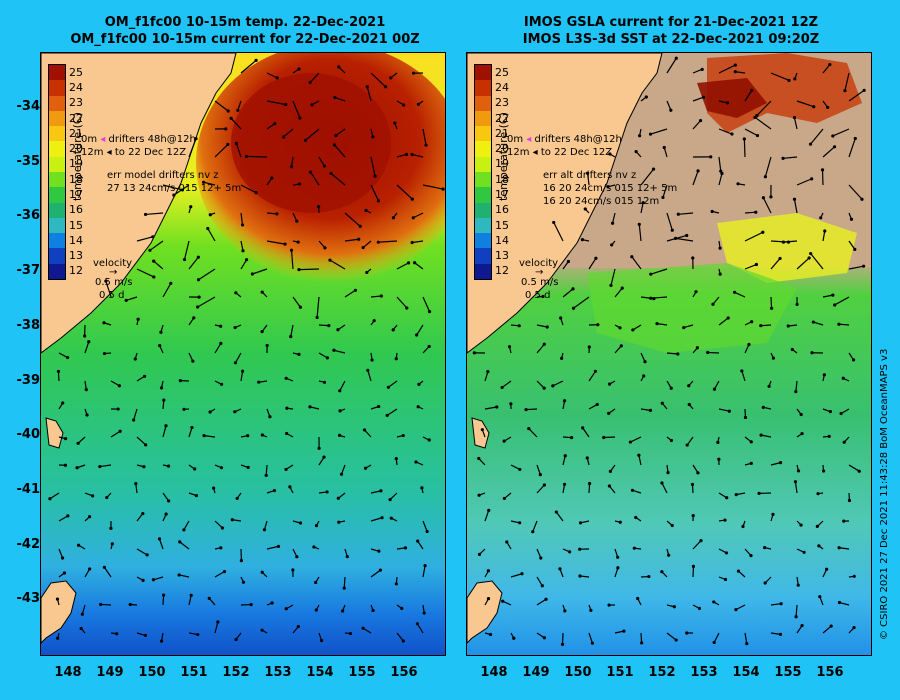 This screenshot has height=700, width=900. Describe the element at coordinates (515, 139) in the screenshot. I see `right-drifters-0m-depth: 0m` at that location.